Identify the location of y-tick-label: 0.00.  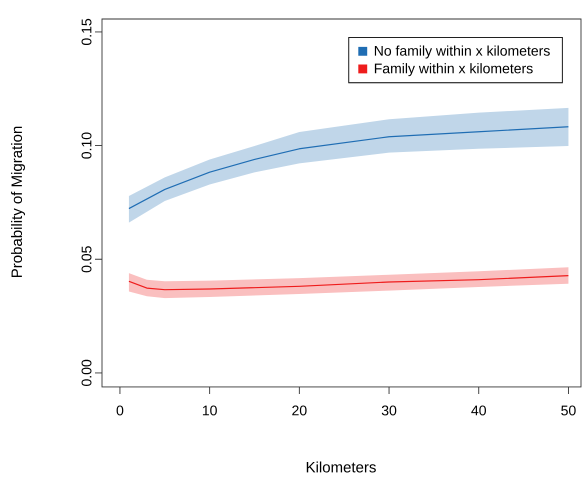
(87, 373).